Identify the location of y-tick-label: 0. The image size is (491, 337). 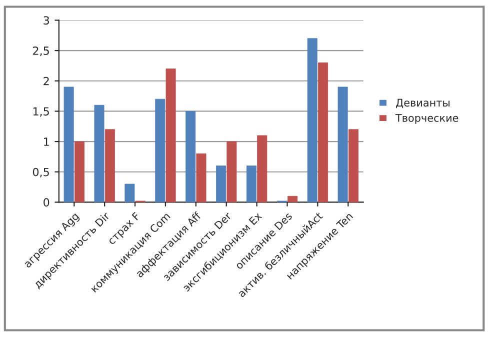
(47, 202).